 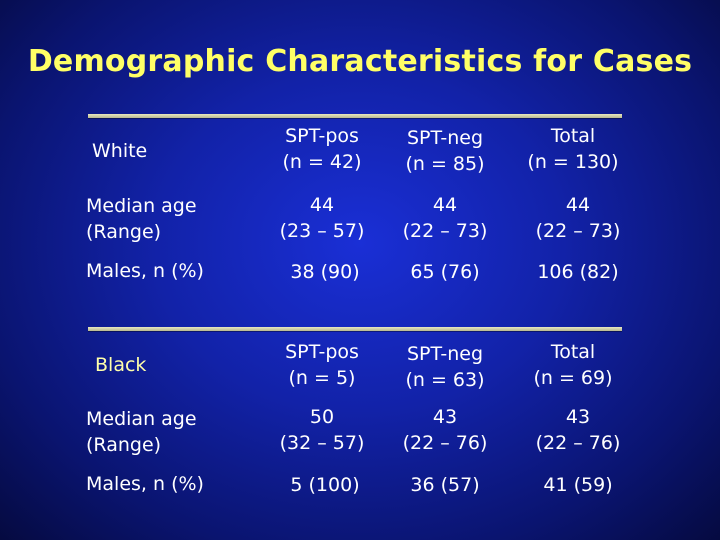 I want to click on median-age-value: 50, so click(x=322, y=417).